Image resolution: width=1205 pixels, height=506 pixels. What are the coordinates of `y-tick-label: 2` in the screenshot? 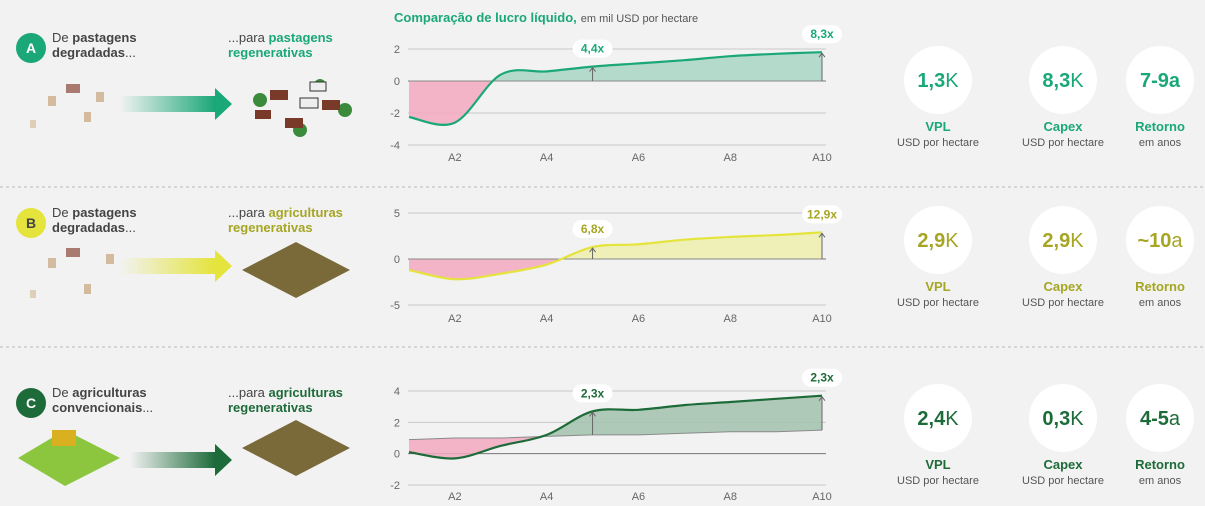 It's located at (397, 50).